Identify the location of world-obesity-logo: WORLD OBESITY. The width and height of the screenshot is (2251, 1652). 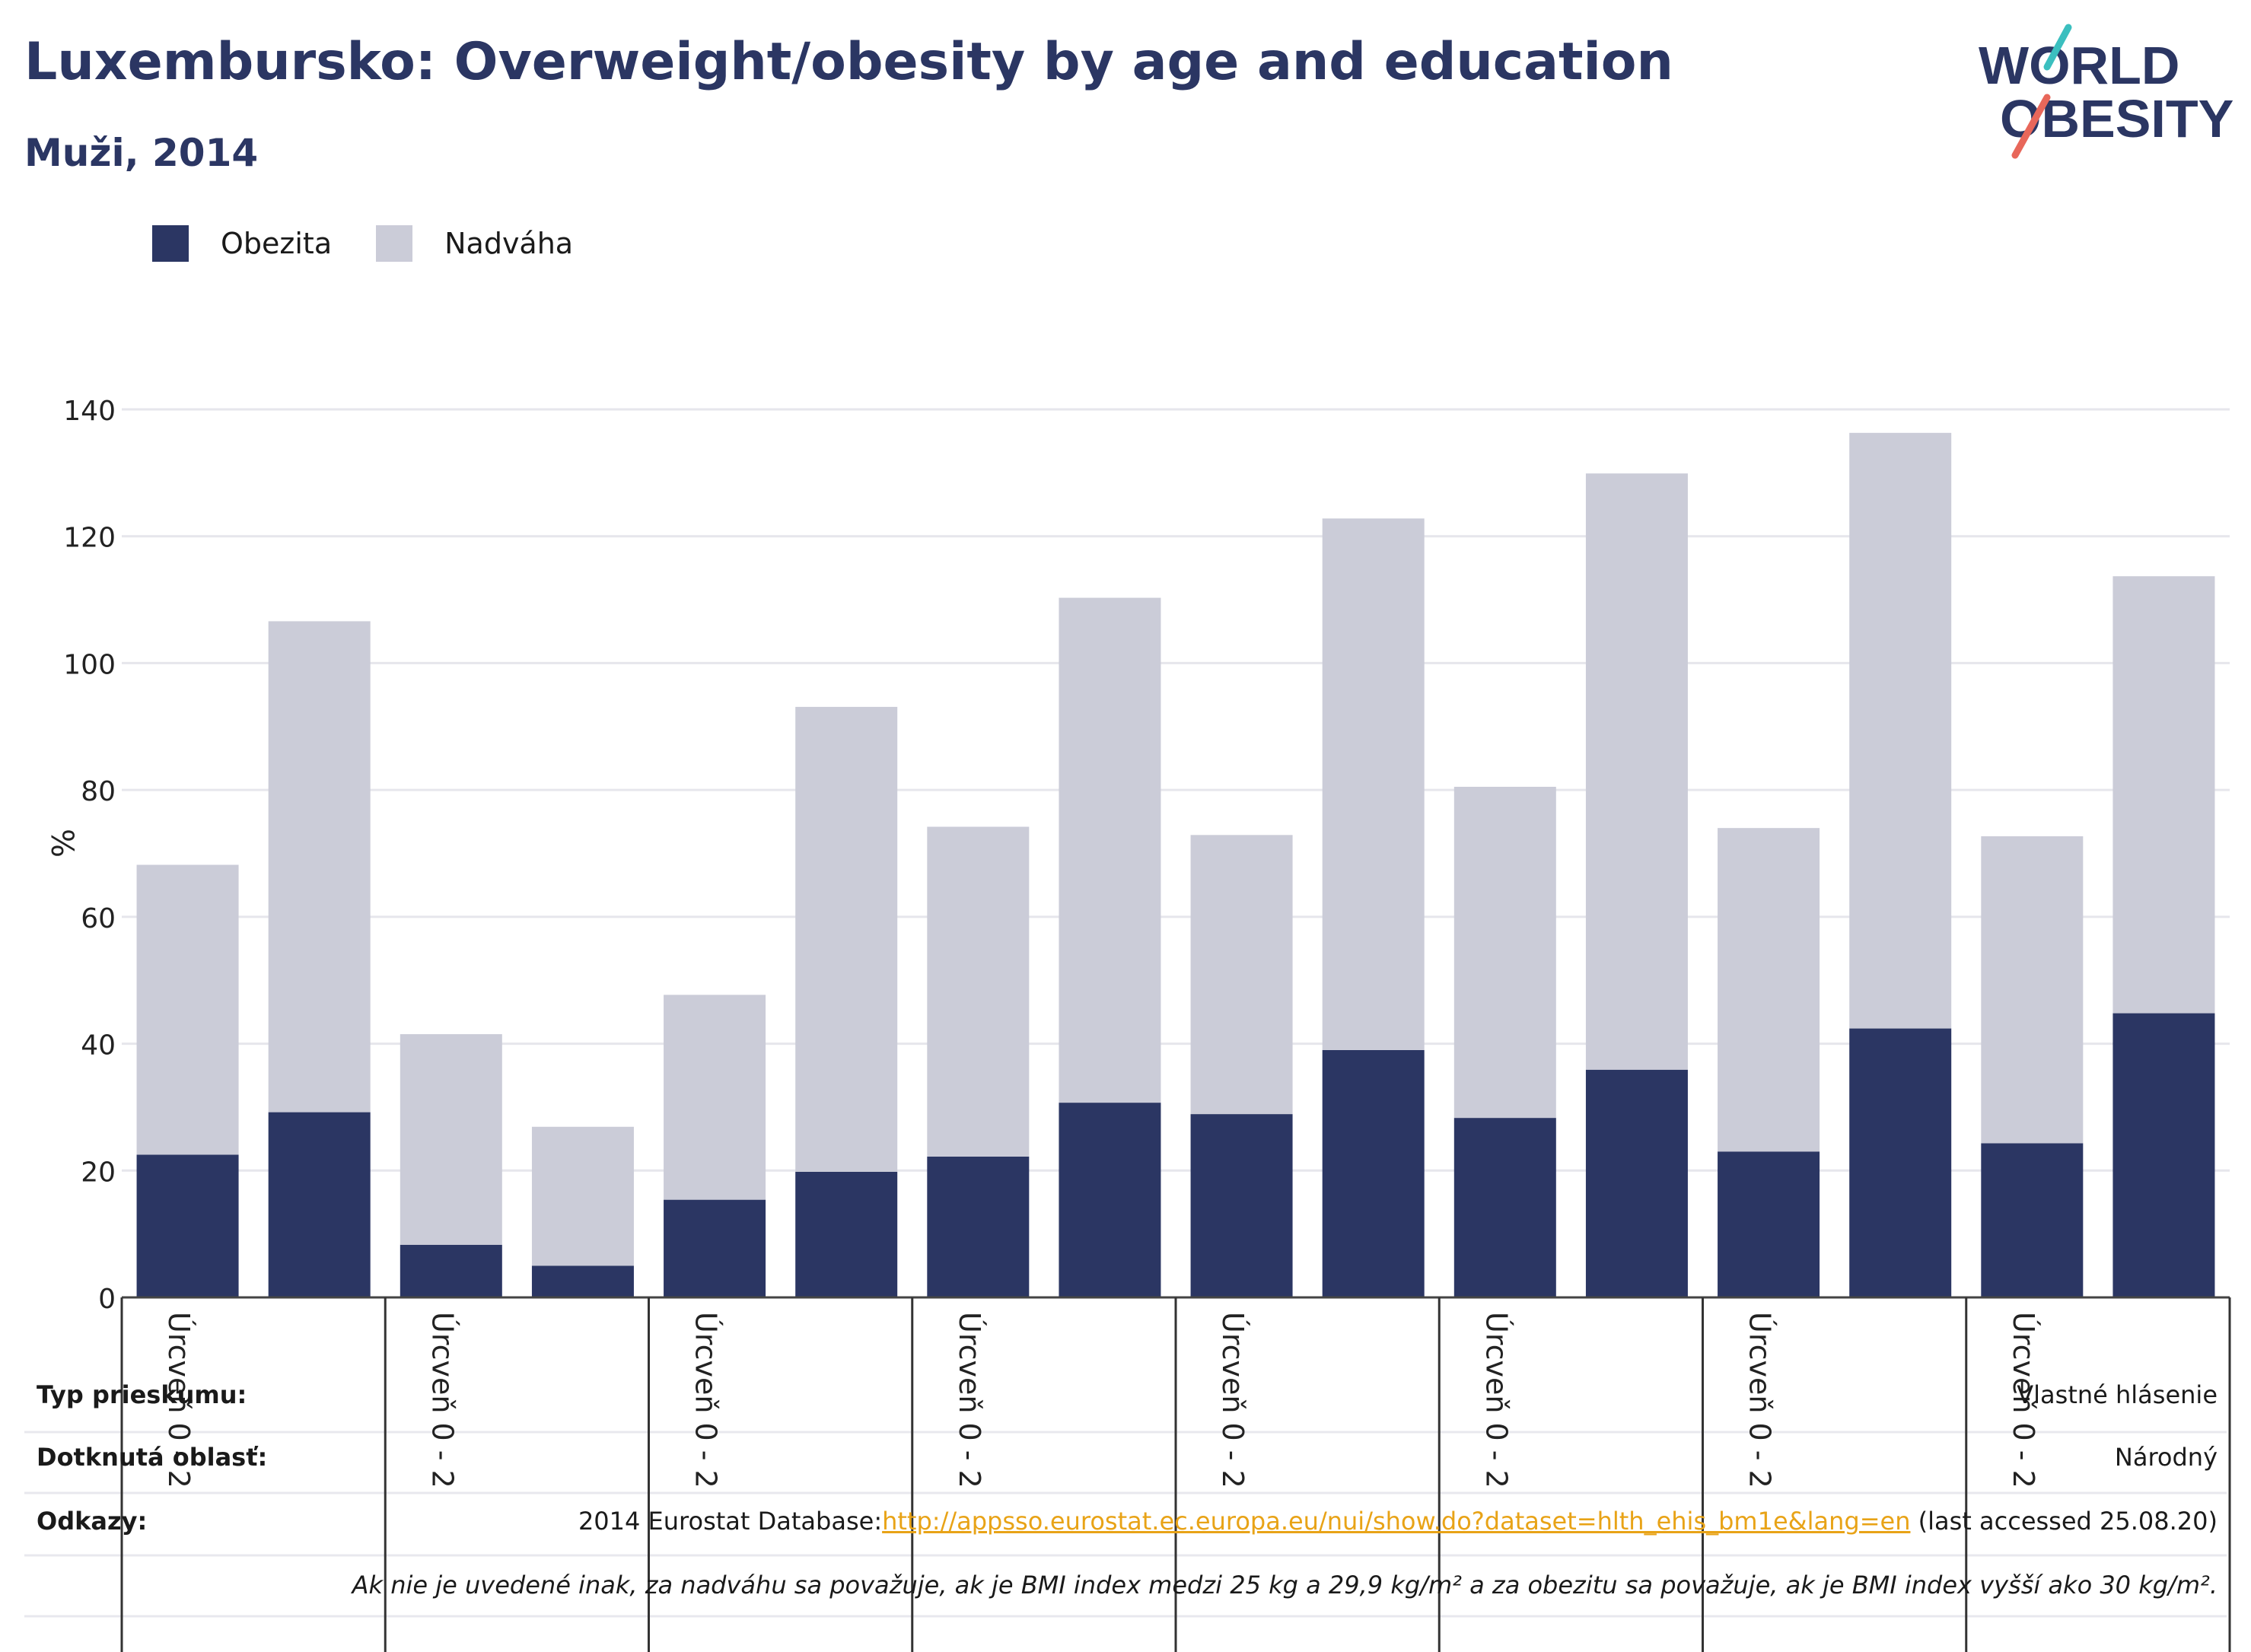
(2106, 91).